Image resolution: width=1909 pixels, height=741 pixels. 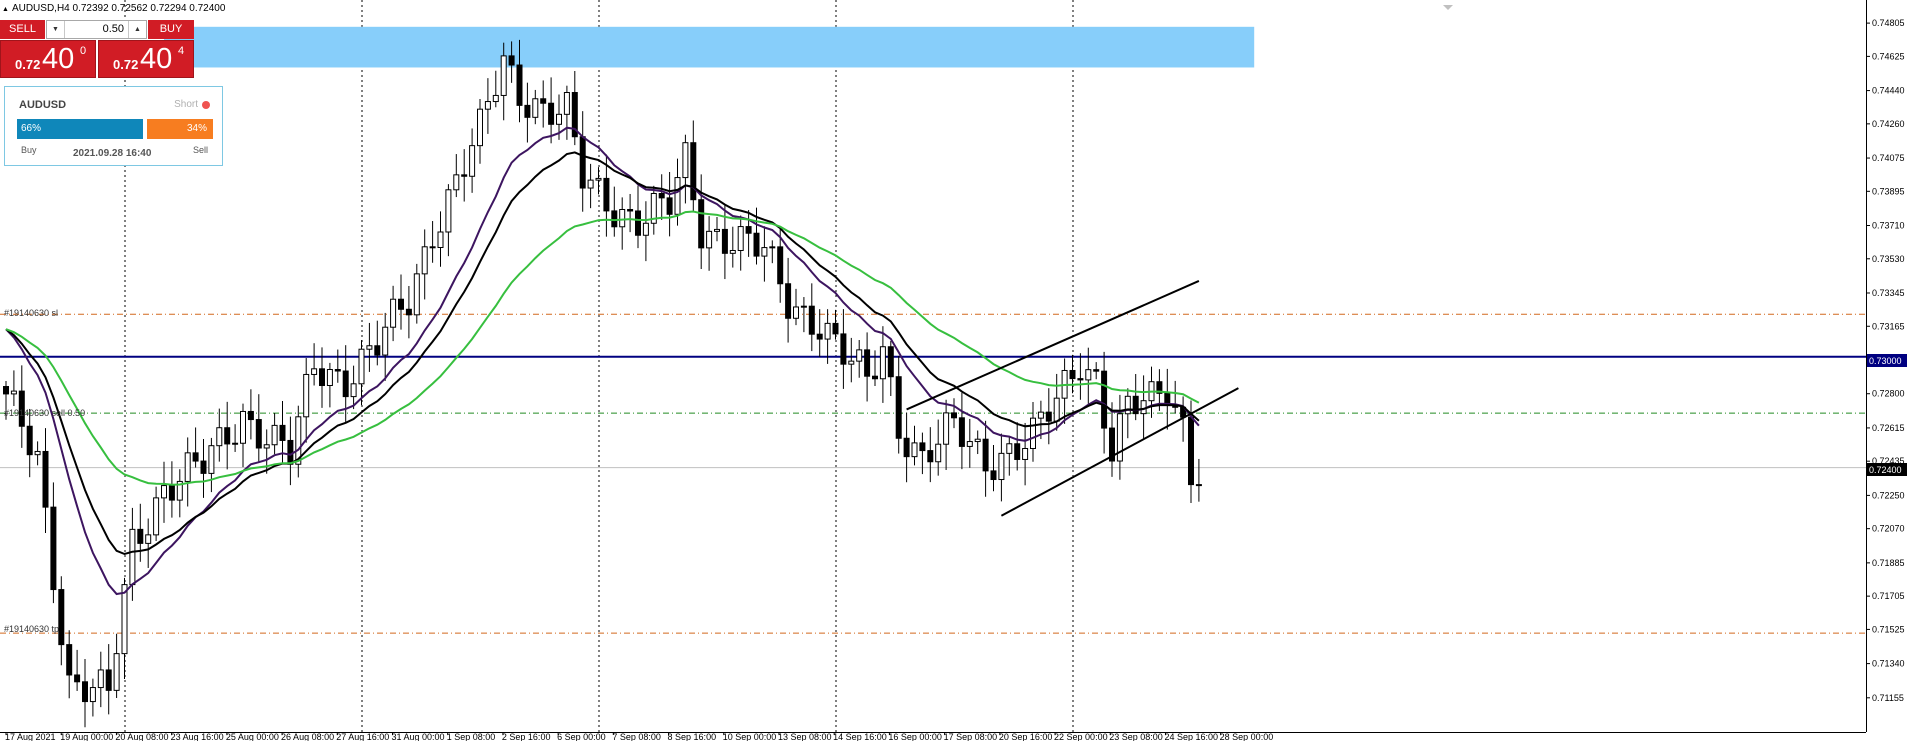 I want to click on price-tick-label: 0.74805, so click(x=1888, y=23).